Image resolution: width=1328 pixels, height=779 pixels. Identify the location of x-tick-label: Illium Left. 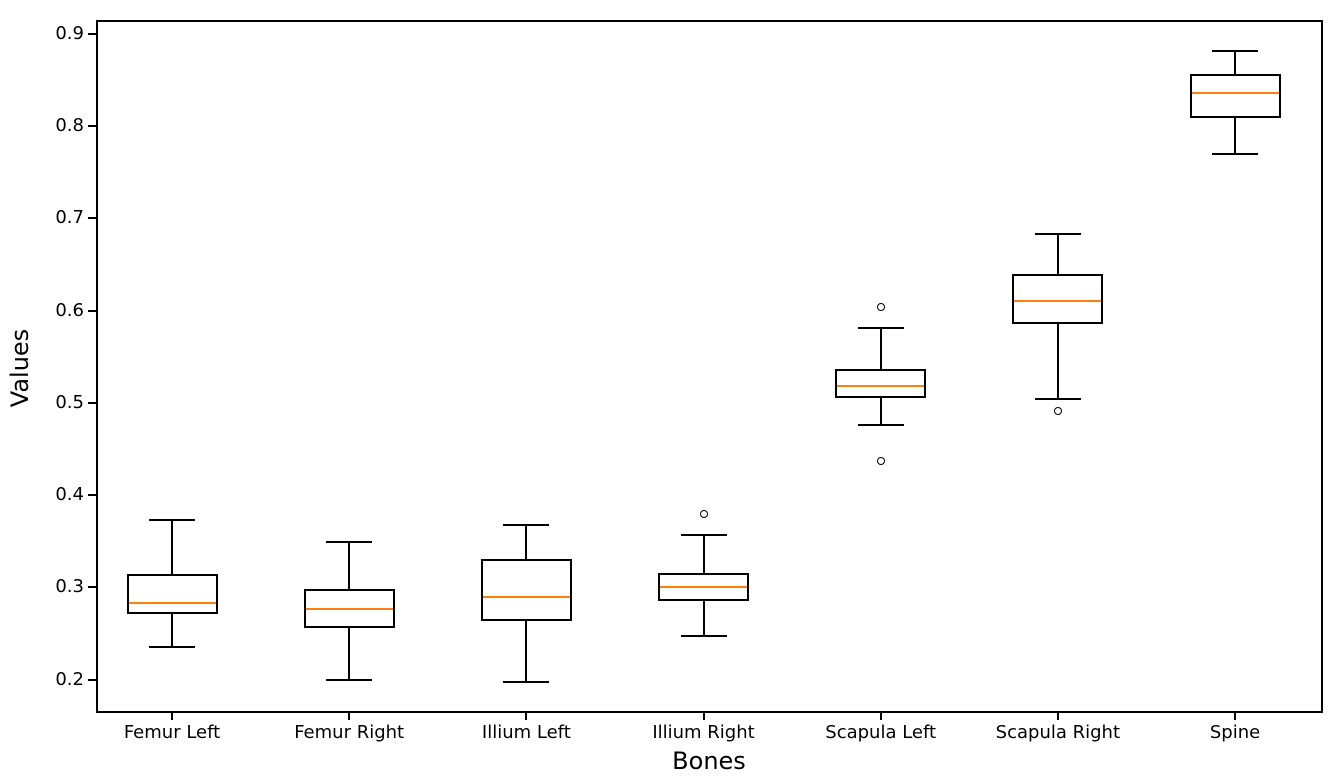
(526, 732).